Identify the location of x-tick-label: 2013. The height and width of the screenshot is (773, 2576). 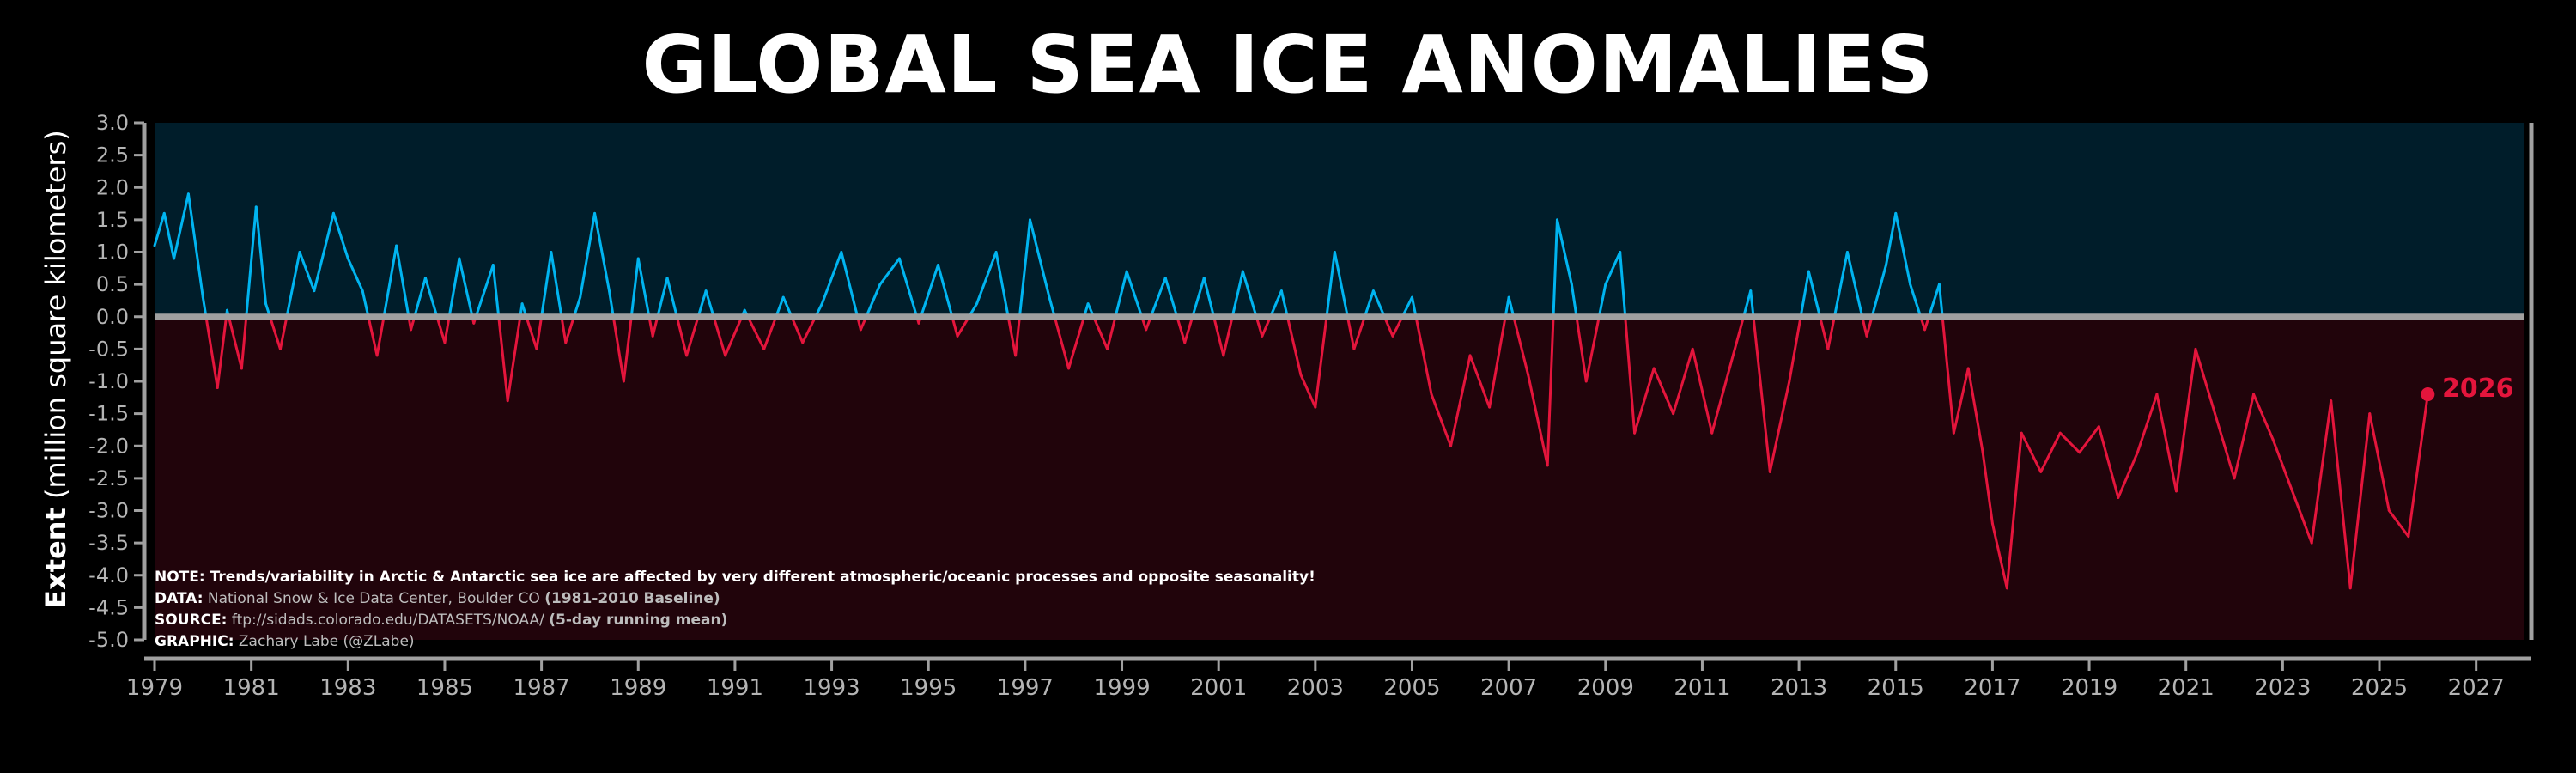
(1799, 688).